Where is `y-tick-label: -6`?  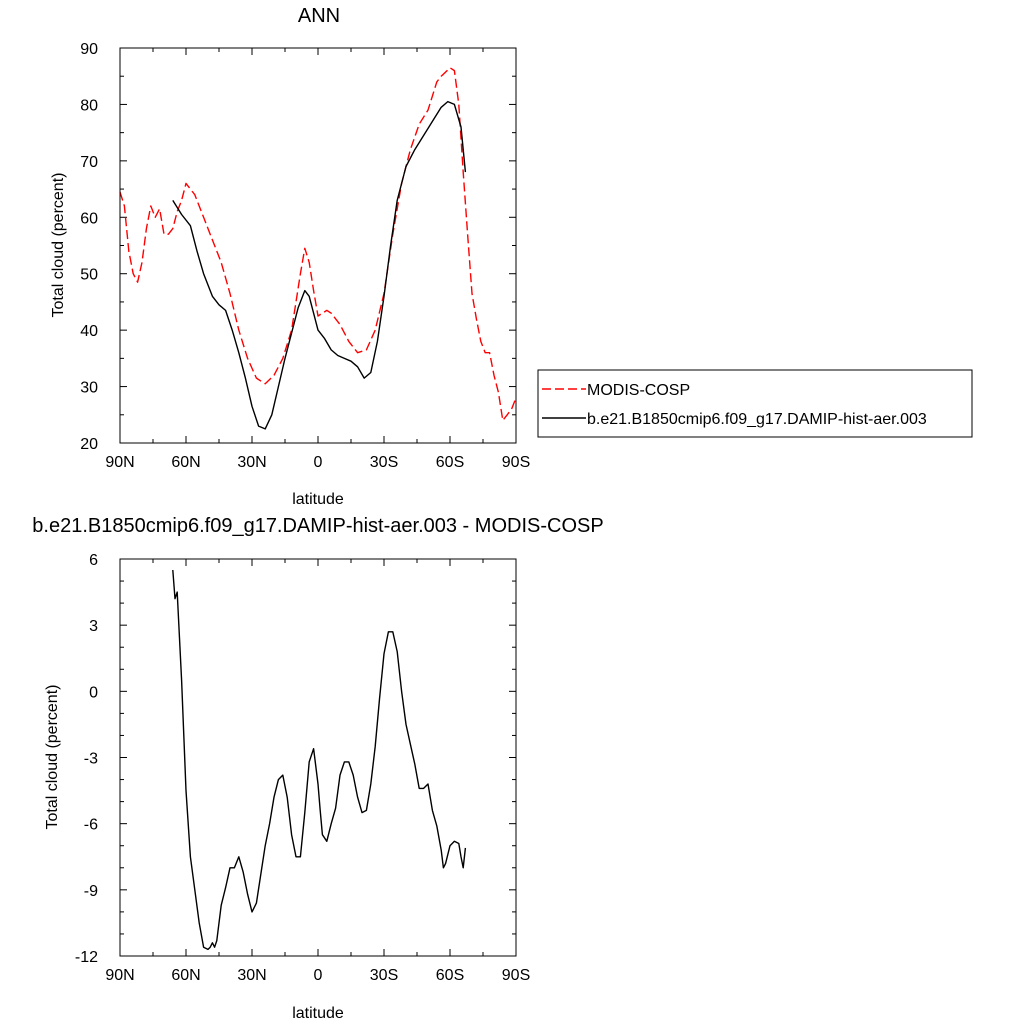 y-tick-label: -6 is located at coordinates (91, 825).